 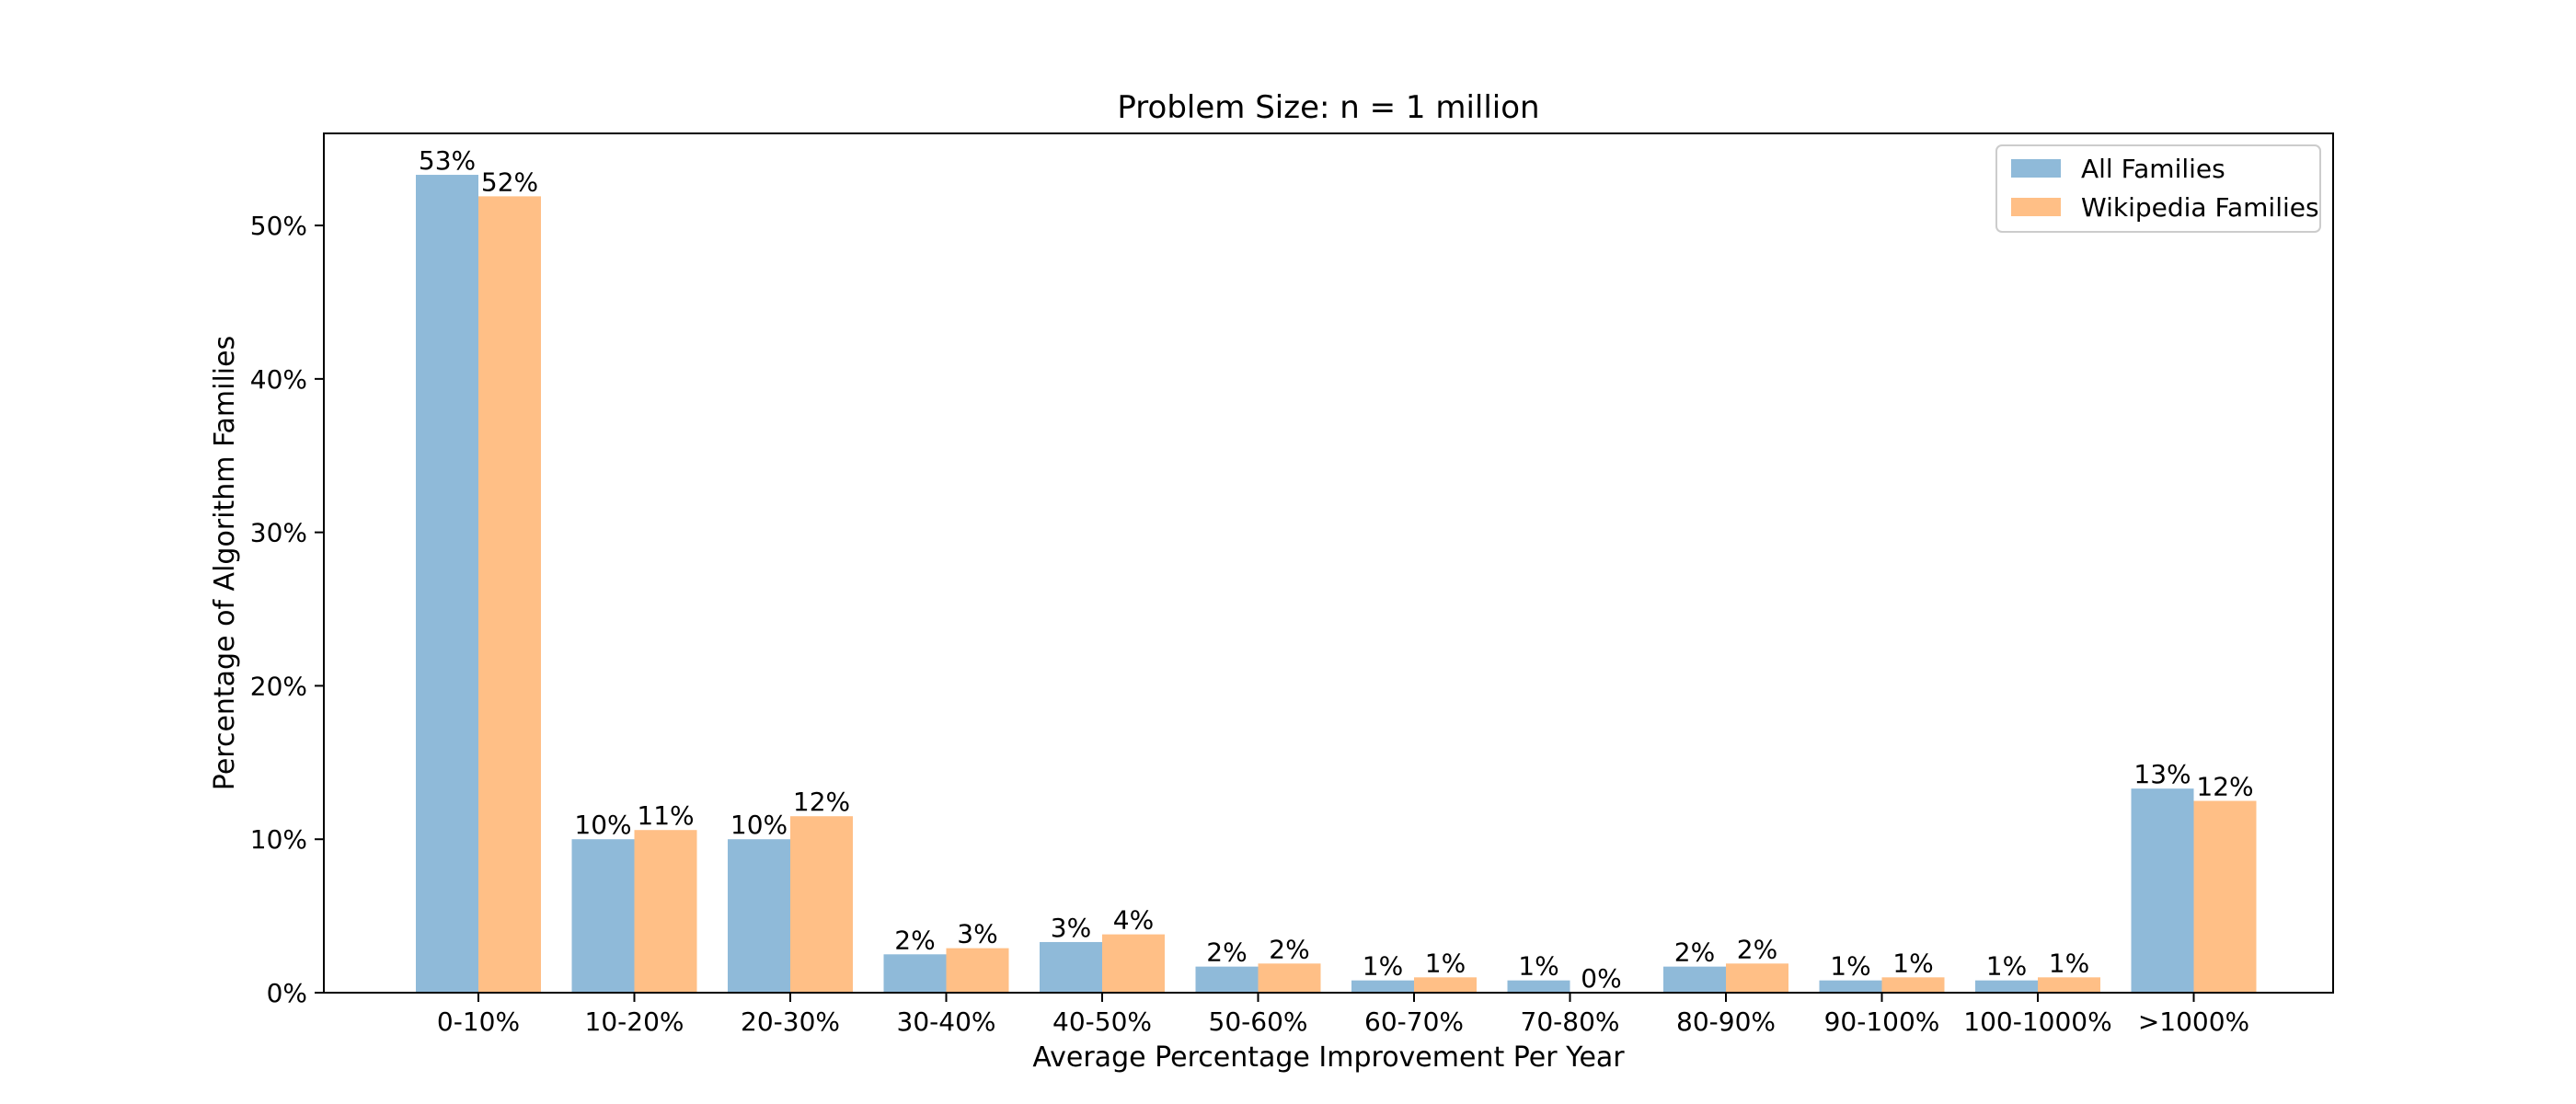 What do you see at coordinates (1414, 1021) in the screenshot?
I see `x-tick-label: 60-70%` at bounding box center [1414, 1021].